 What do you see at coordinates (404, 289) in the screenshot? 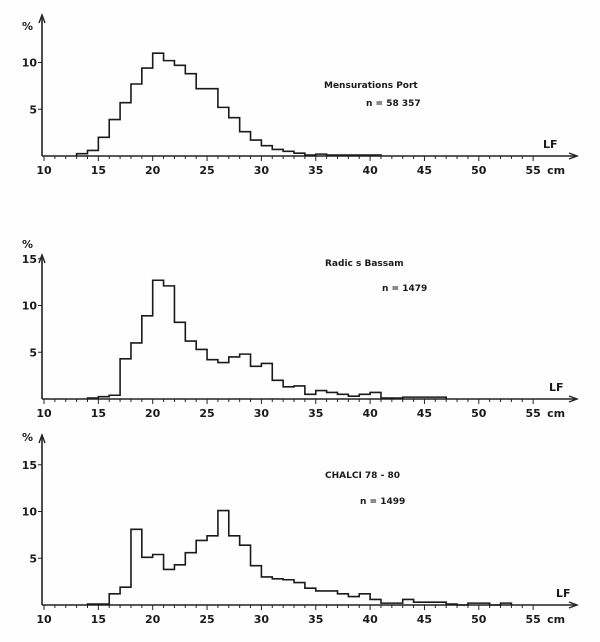
I see `sample-size-label: n = 1479` at bounding box center [404, 289].